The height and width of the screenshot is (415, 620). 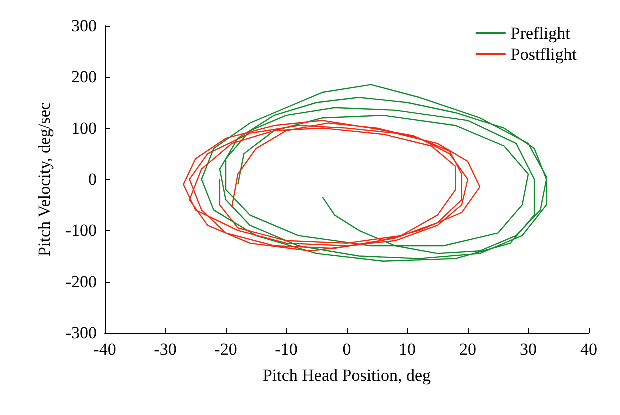 I want to click on legend-label: Preflight, so click(x=540, y=33).